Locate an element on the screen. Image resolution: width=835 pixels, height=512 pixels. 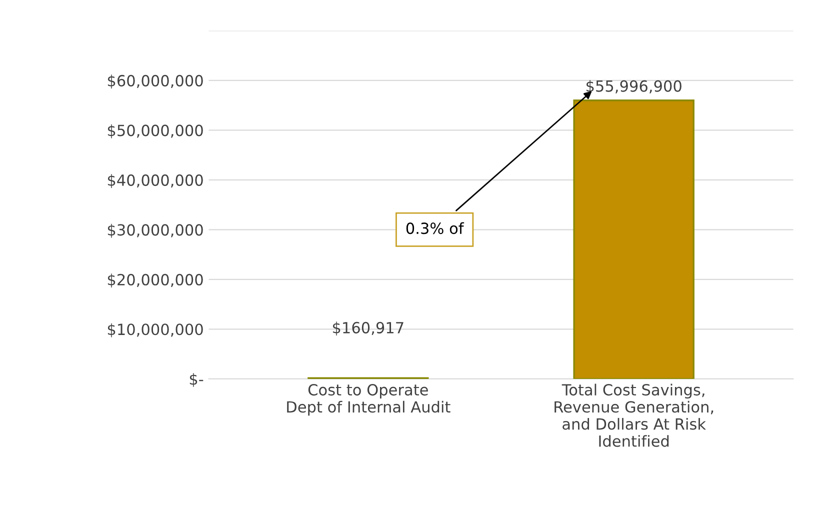
y-tick-label: $10,000,000 is located at coordinates (155, 330).